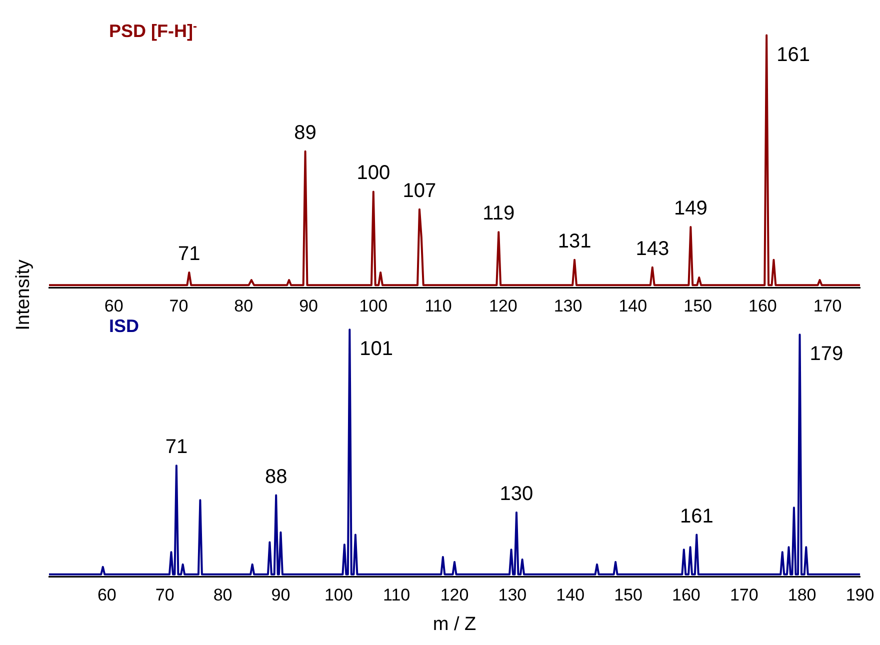 This screenshot has width=880, height=645. Describe the element at coordinates (419, 191) in the screenshot. I see `annotation: 107` at that location.